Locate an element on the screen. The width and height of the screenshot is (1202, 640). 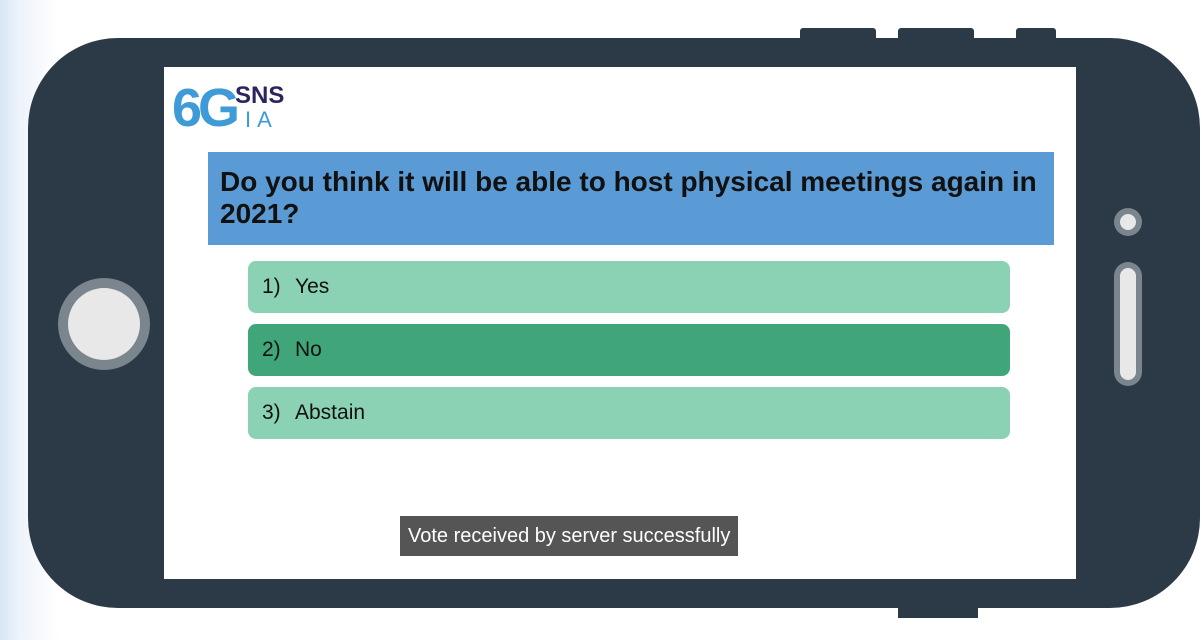
speaker-inner is located at coordinates (1128, 324).